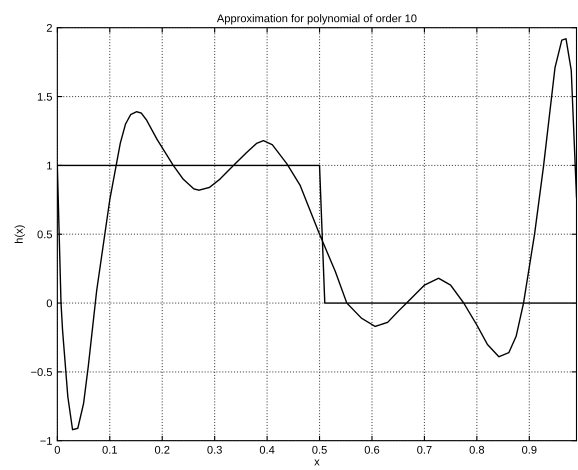 This screenshot has width=578, height=470. I want to click on x-tick-label: 0.4, so click(267, 450).